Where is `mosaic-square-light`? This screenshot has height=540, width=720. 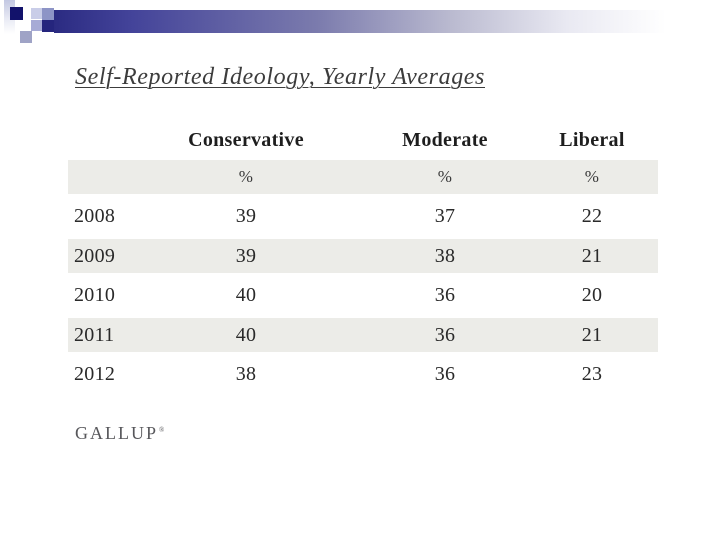 mosaic-square-light is located at coordinates (36, 13).